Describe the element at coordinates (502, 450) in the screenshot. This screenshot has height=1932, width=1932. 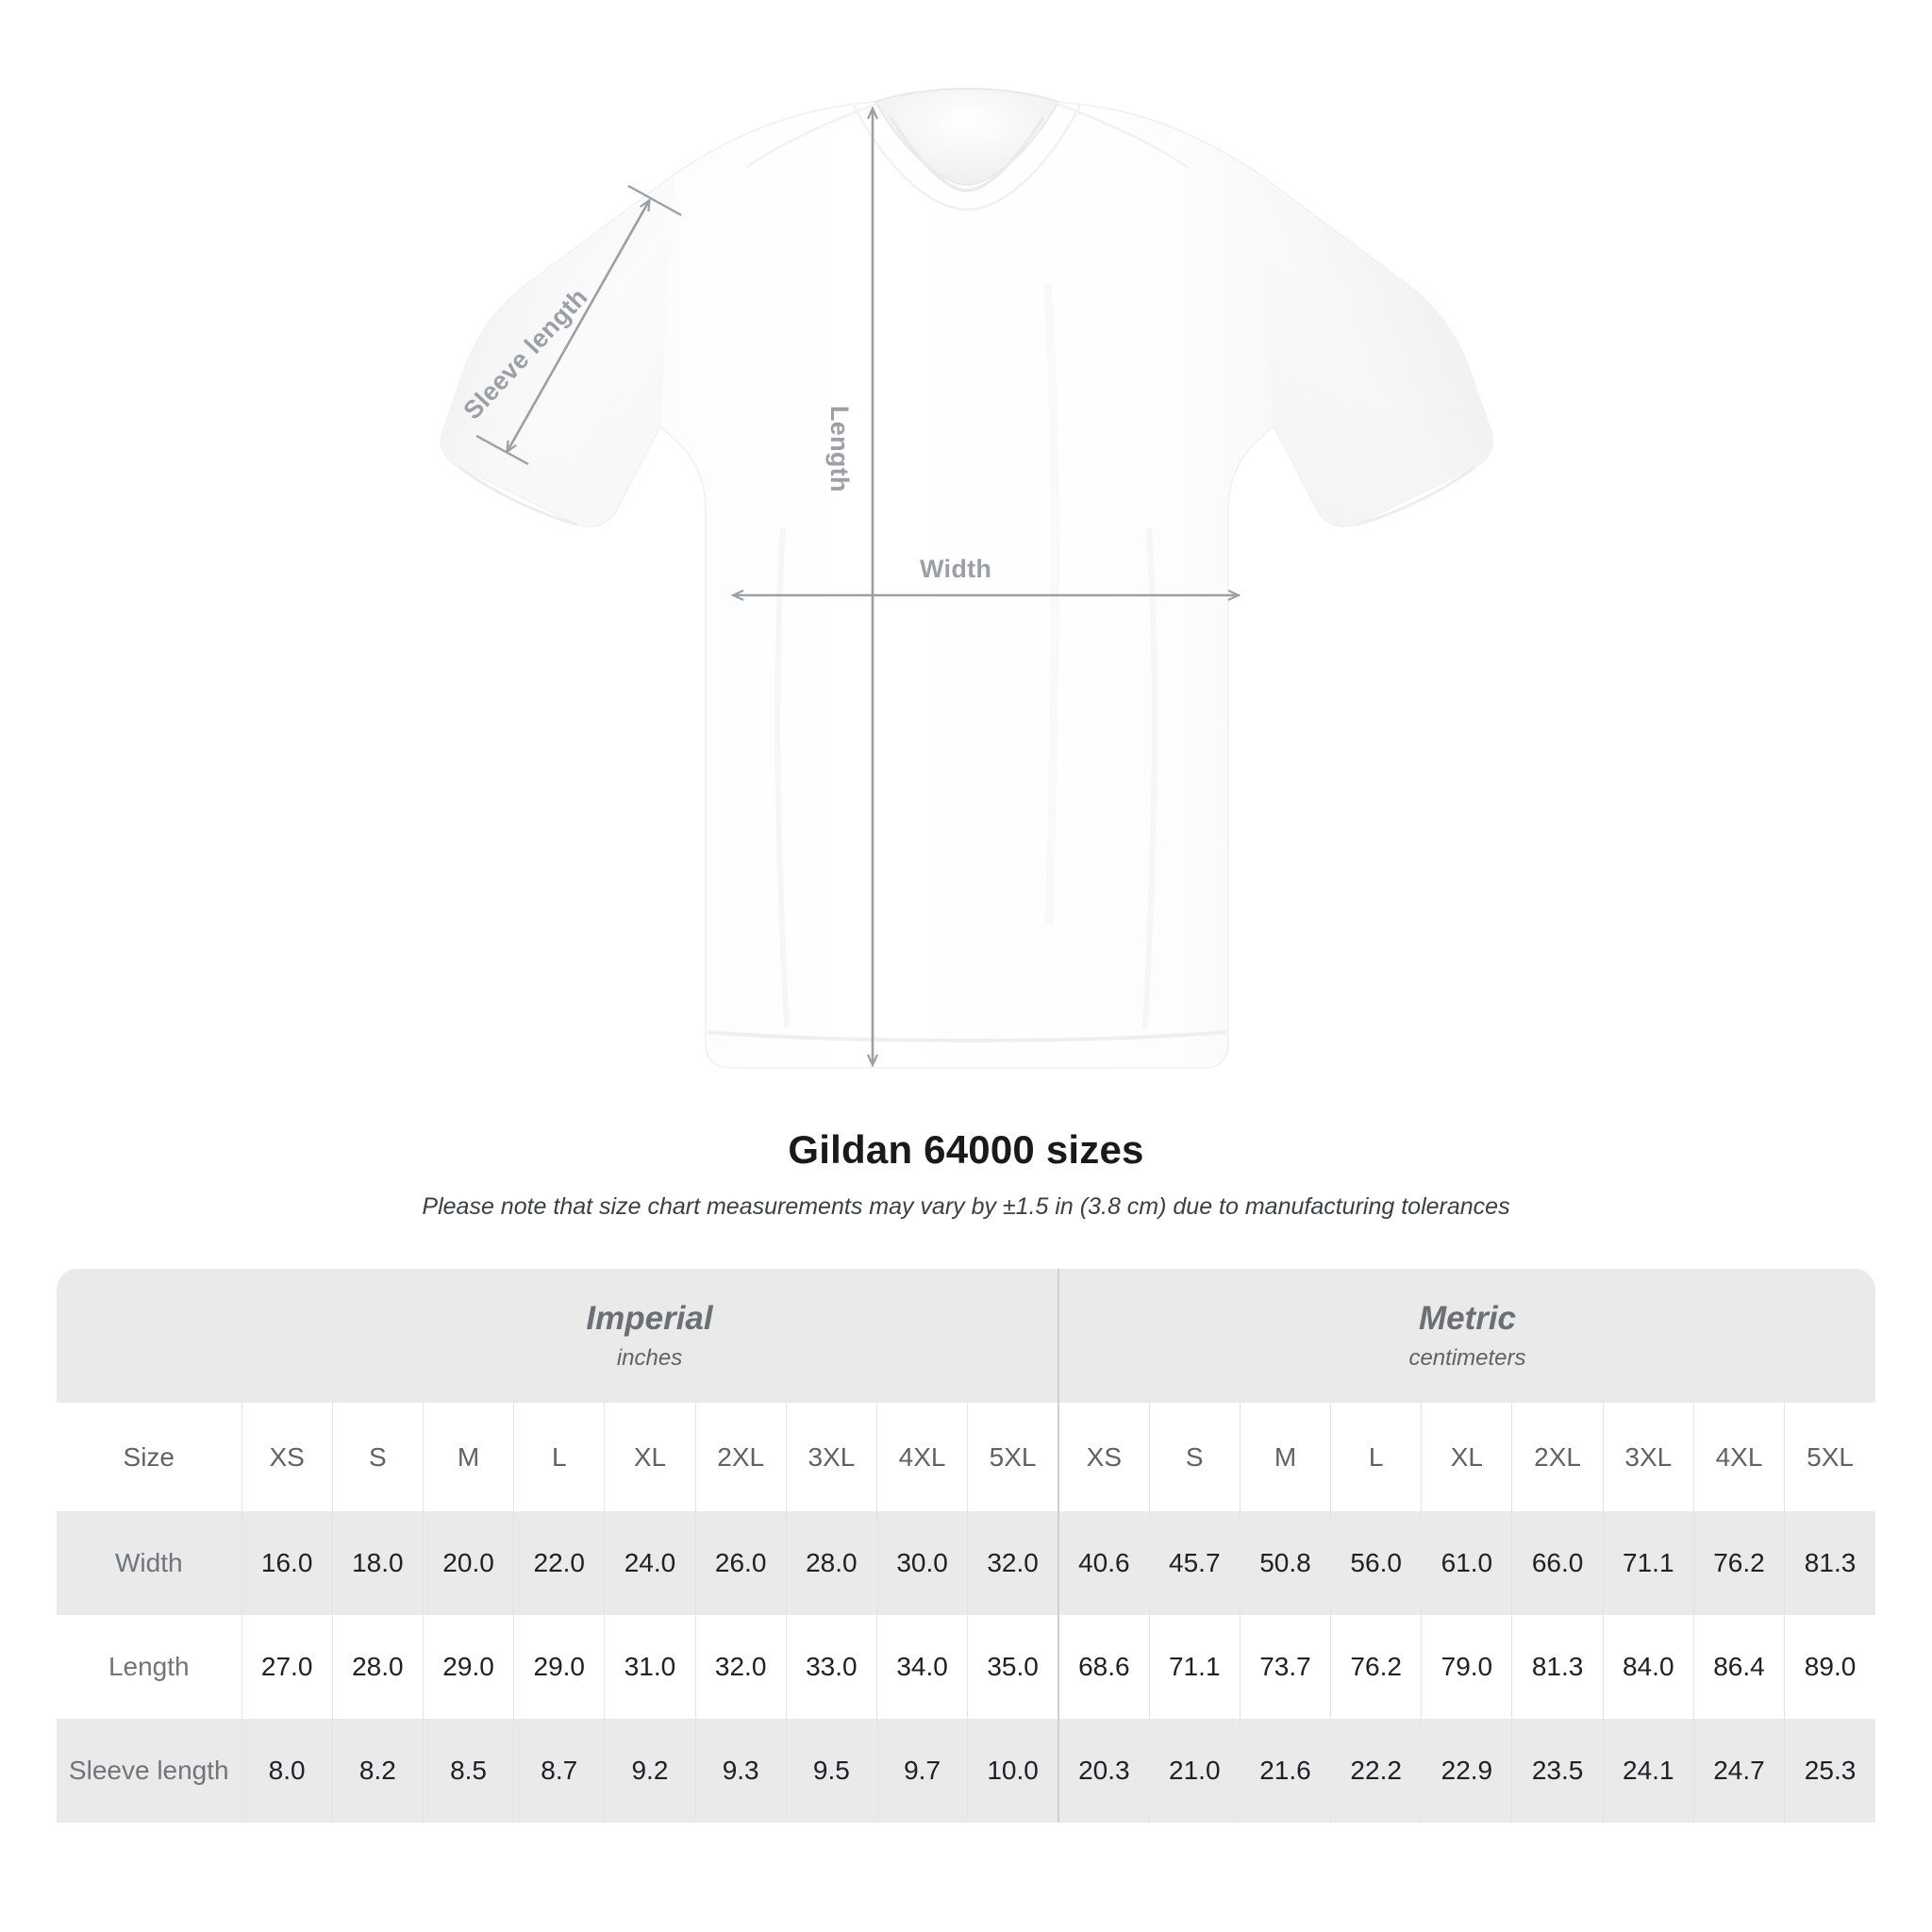
I see `sleeve-tick-bottom` at that location.